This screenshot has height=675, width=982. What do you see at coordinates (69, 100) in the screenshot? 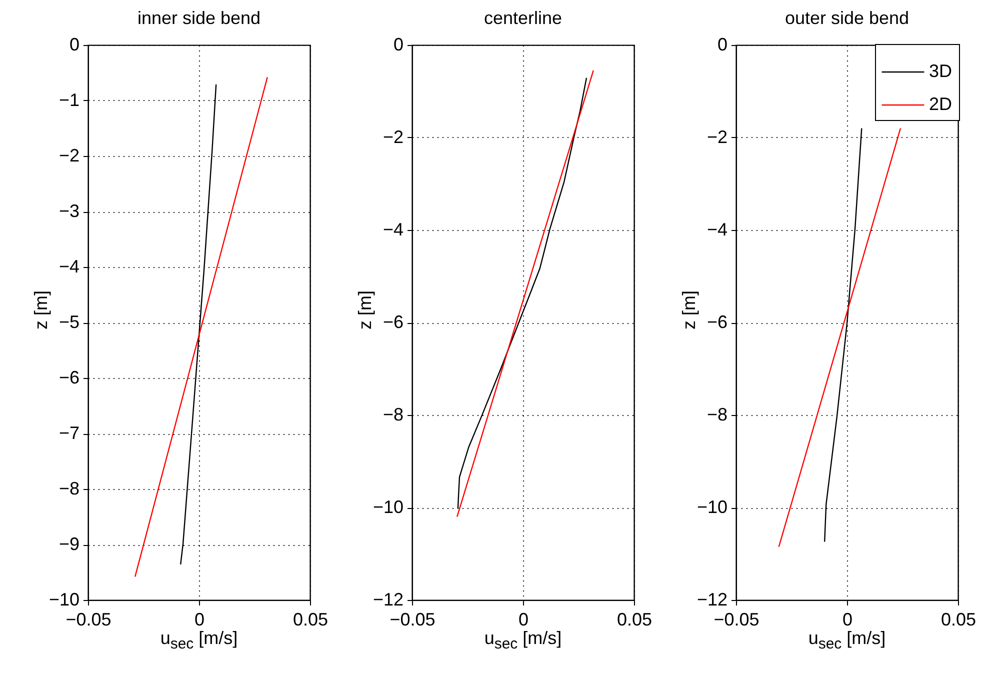
I see `y-tick-label: −1` at bounding box center [69, 100].